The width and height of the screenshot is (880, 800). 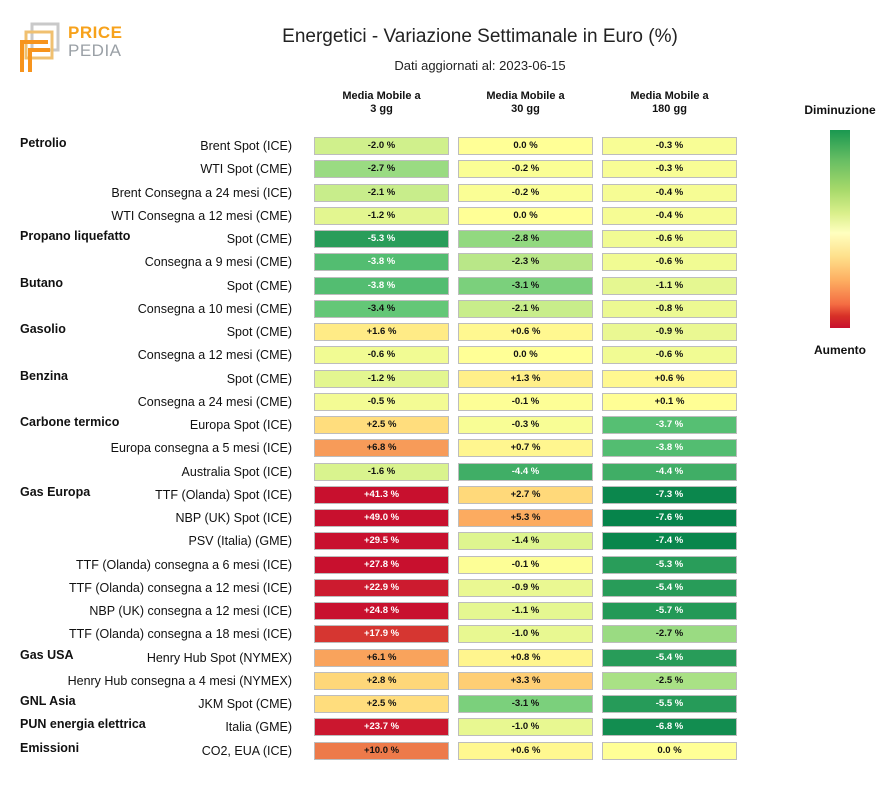 What do you see at coordinates (240, 541) in the screenshot?
I see `row-label: PSV (Italia) (GME)` at bounding box center [240, 541].